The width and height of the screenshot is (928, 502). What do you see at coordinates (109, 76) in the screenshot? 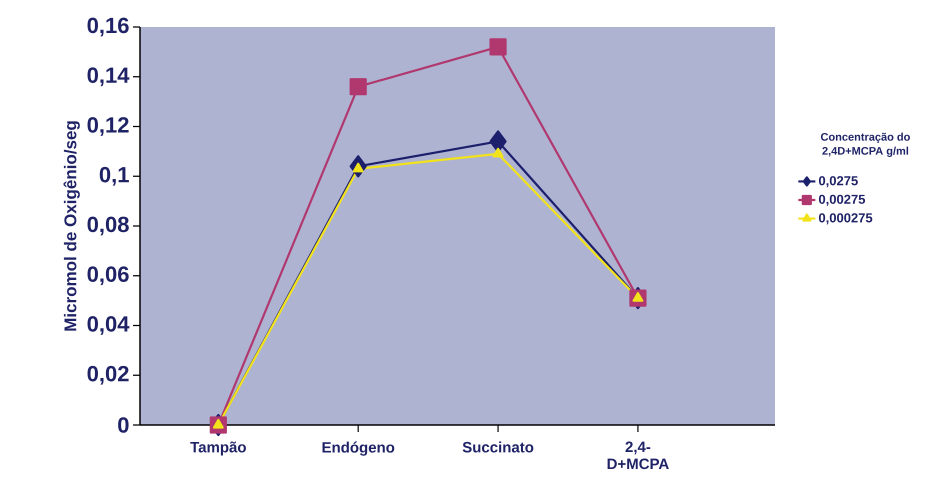
I see `y-tick-label: 0,14` at bounding box center [109, 76].